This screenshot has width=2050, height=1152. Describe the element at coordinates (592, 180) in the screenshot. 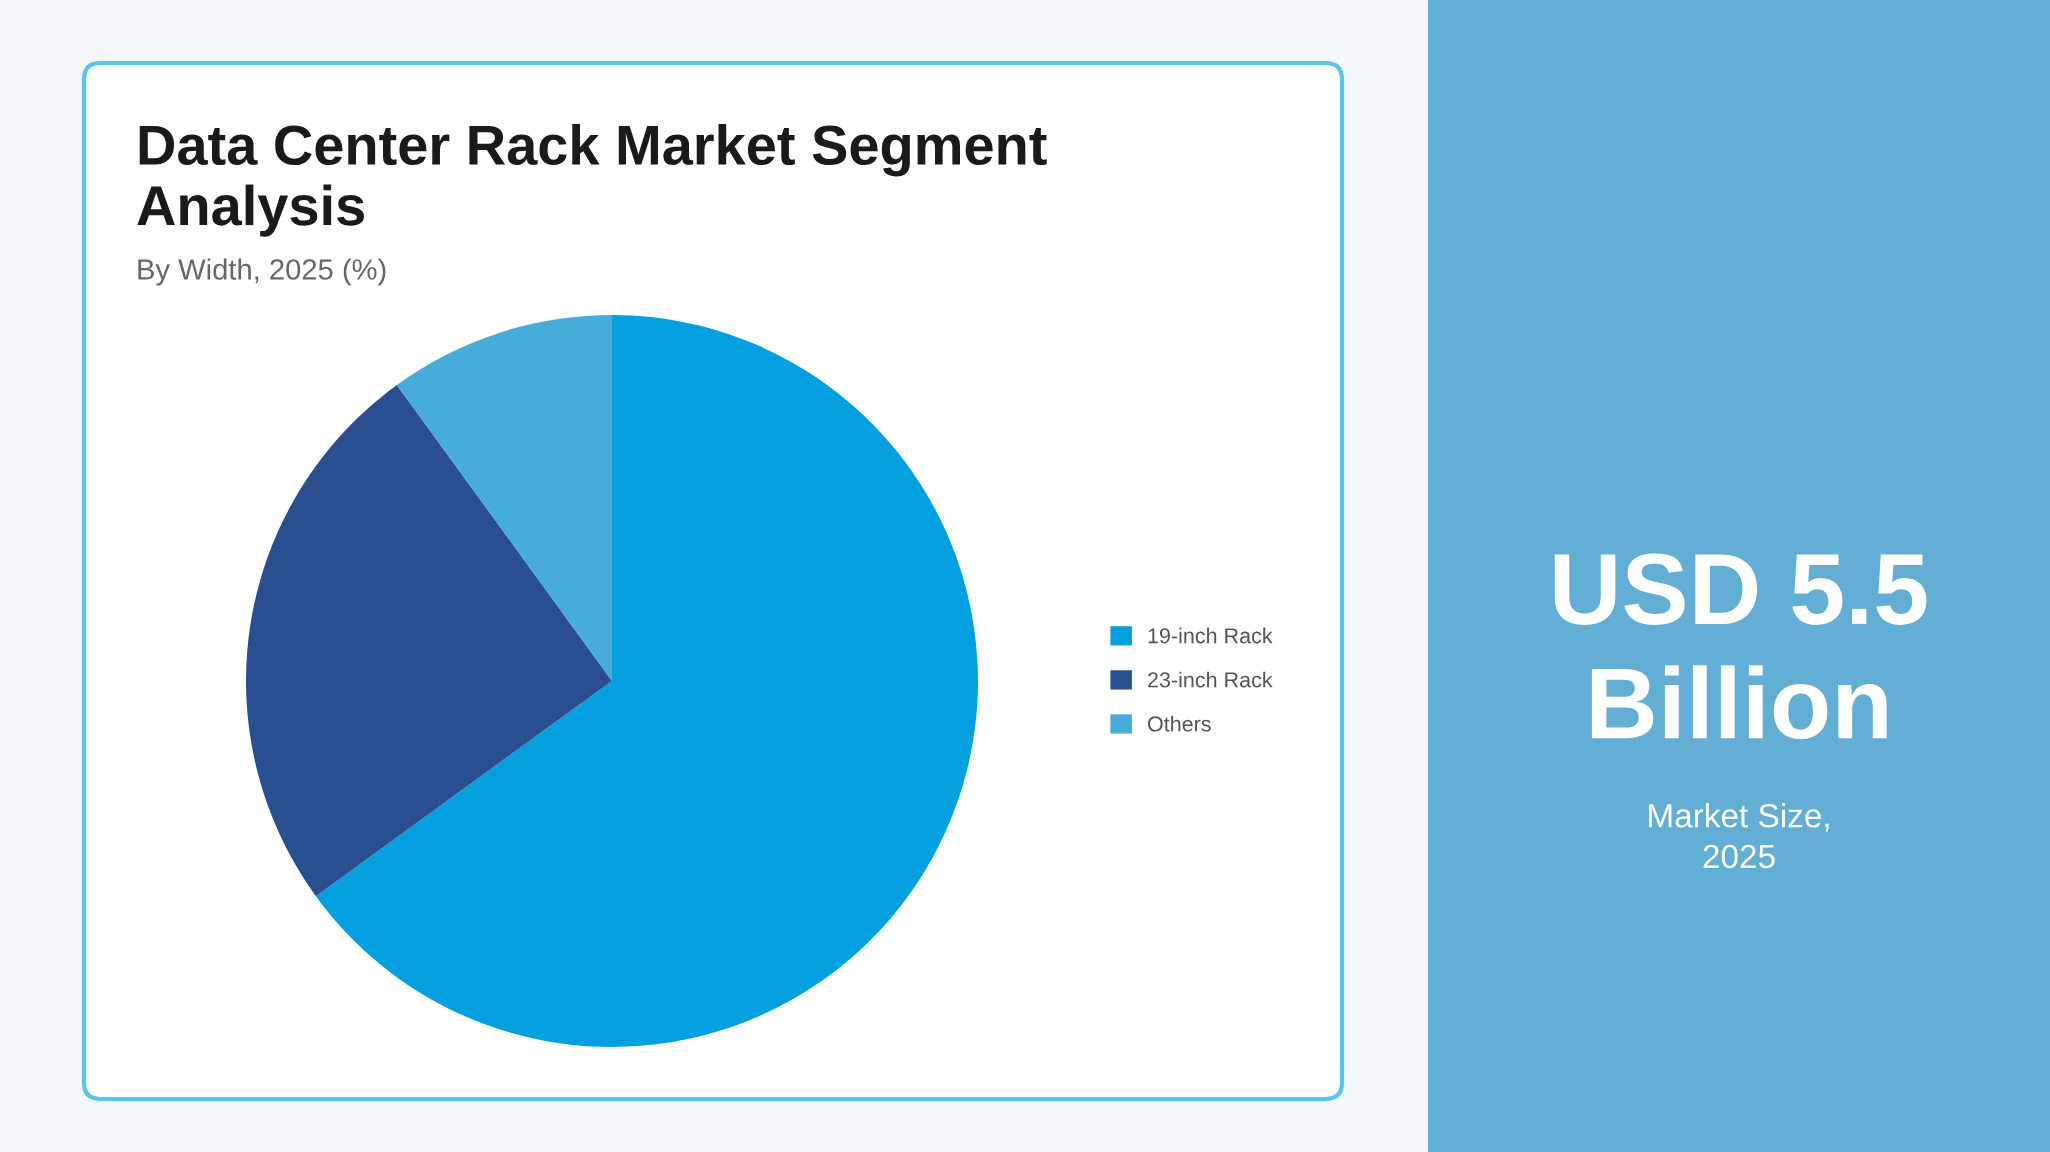

I see `chart-title: Data Center Rack Market Segment Analysis` at that location.